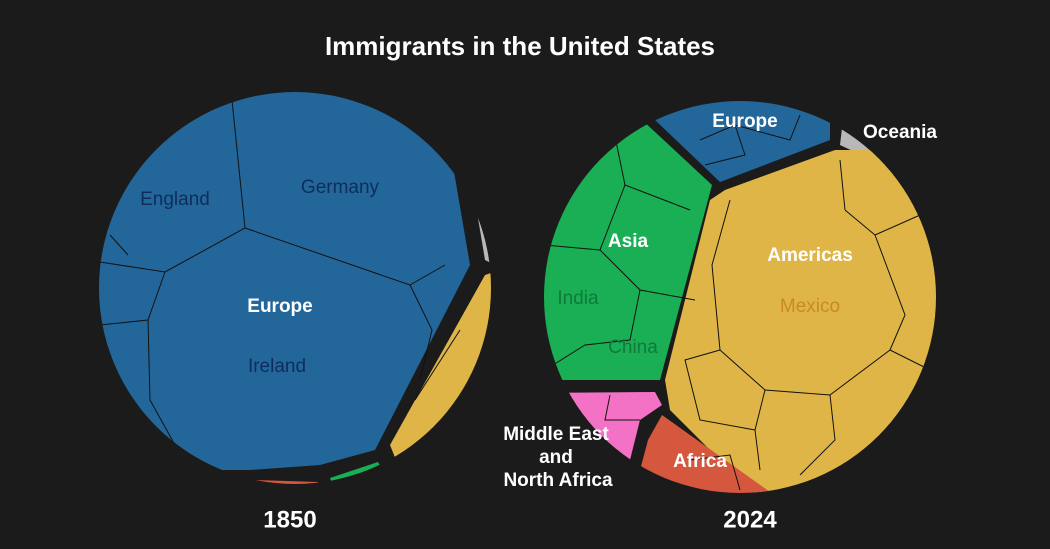  What do you see at coordinates (750, 519) in the screenshot?
I see `year-label: 2024` at bounding box center [750, 519].